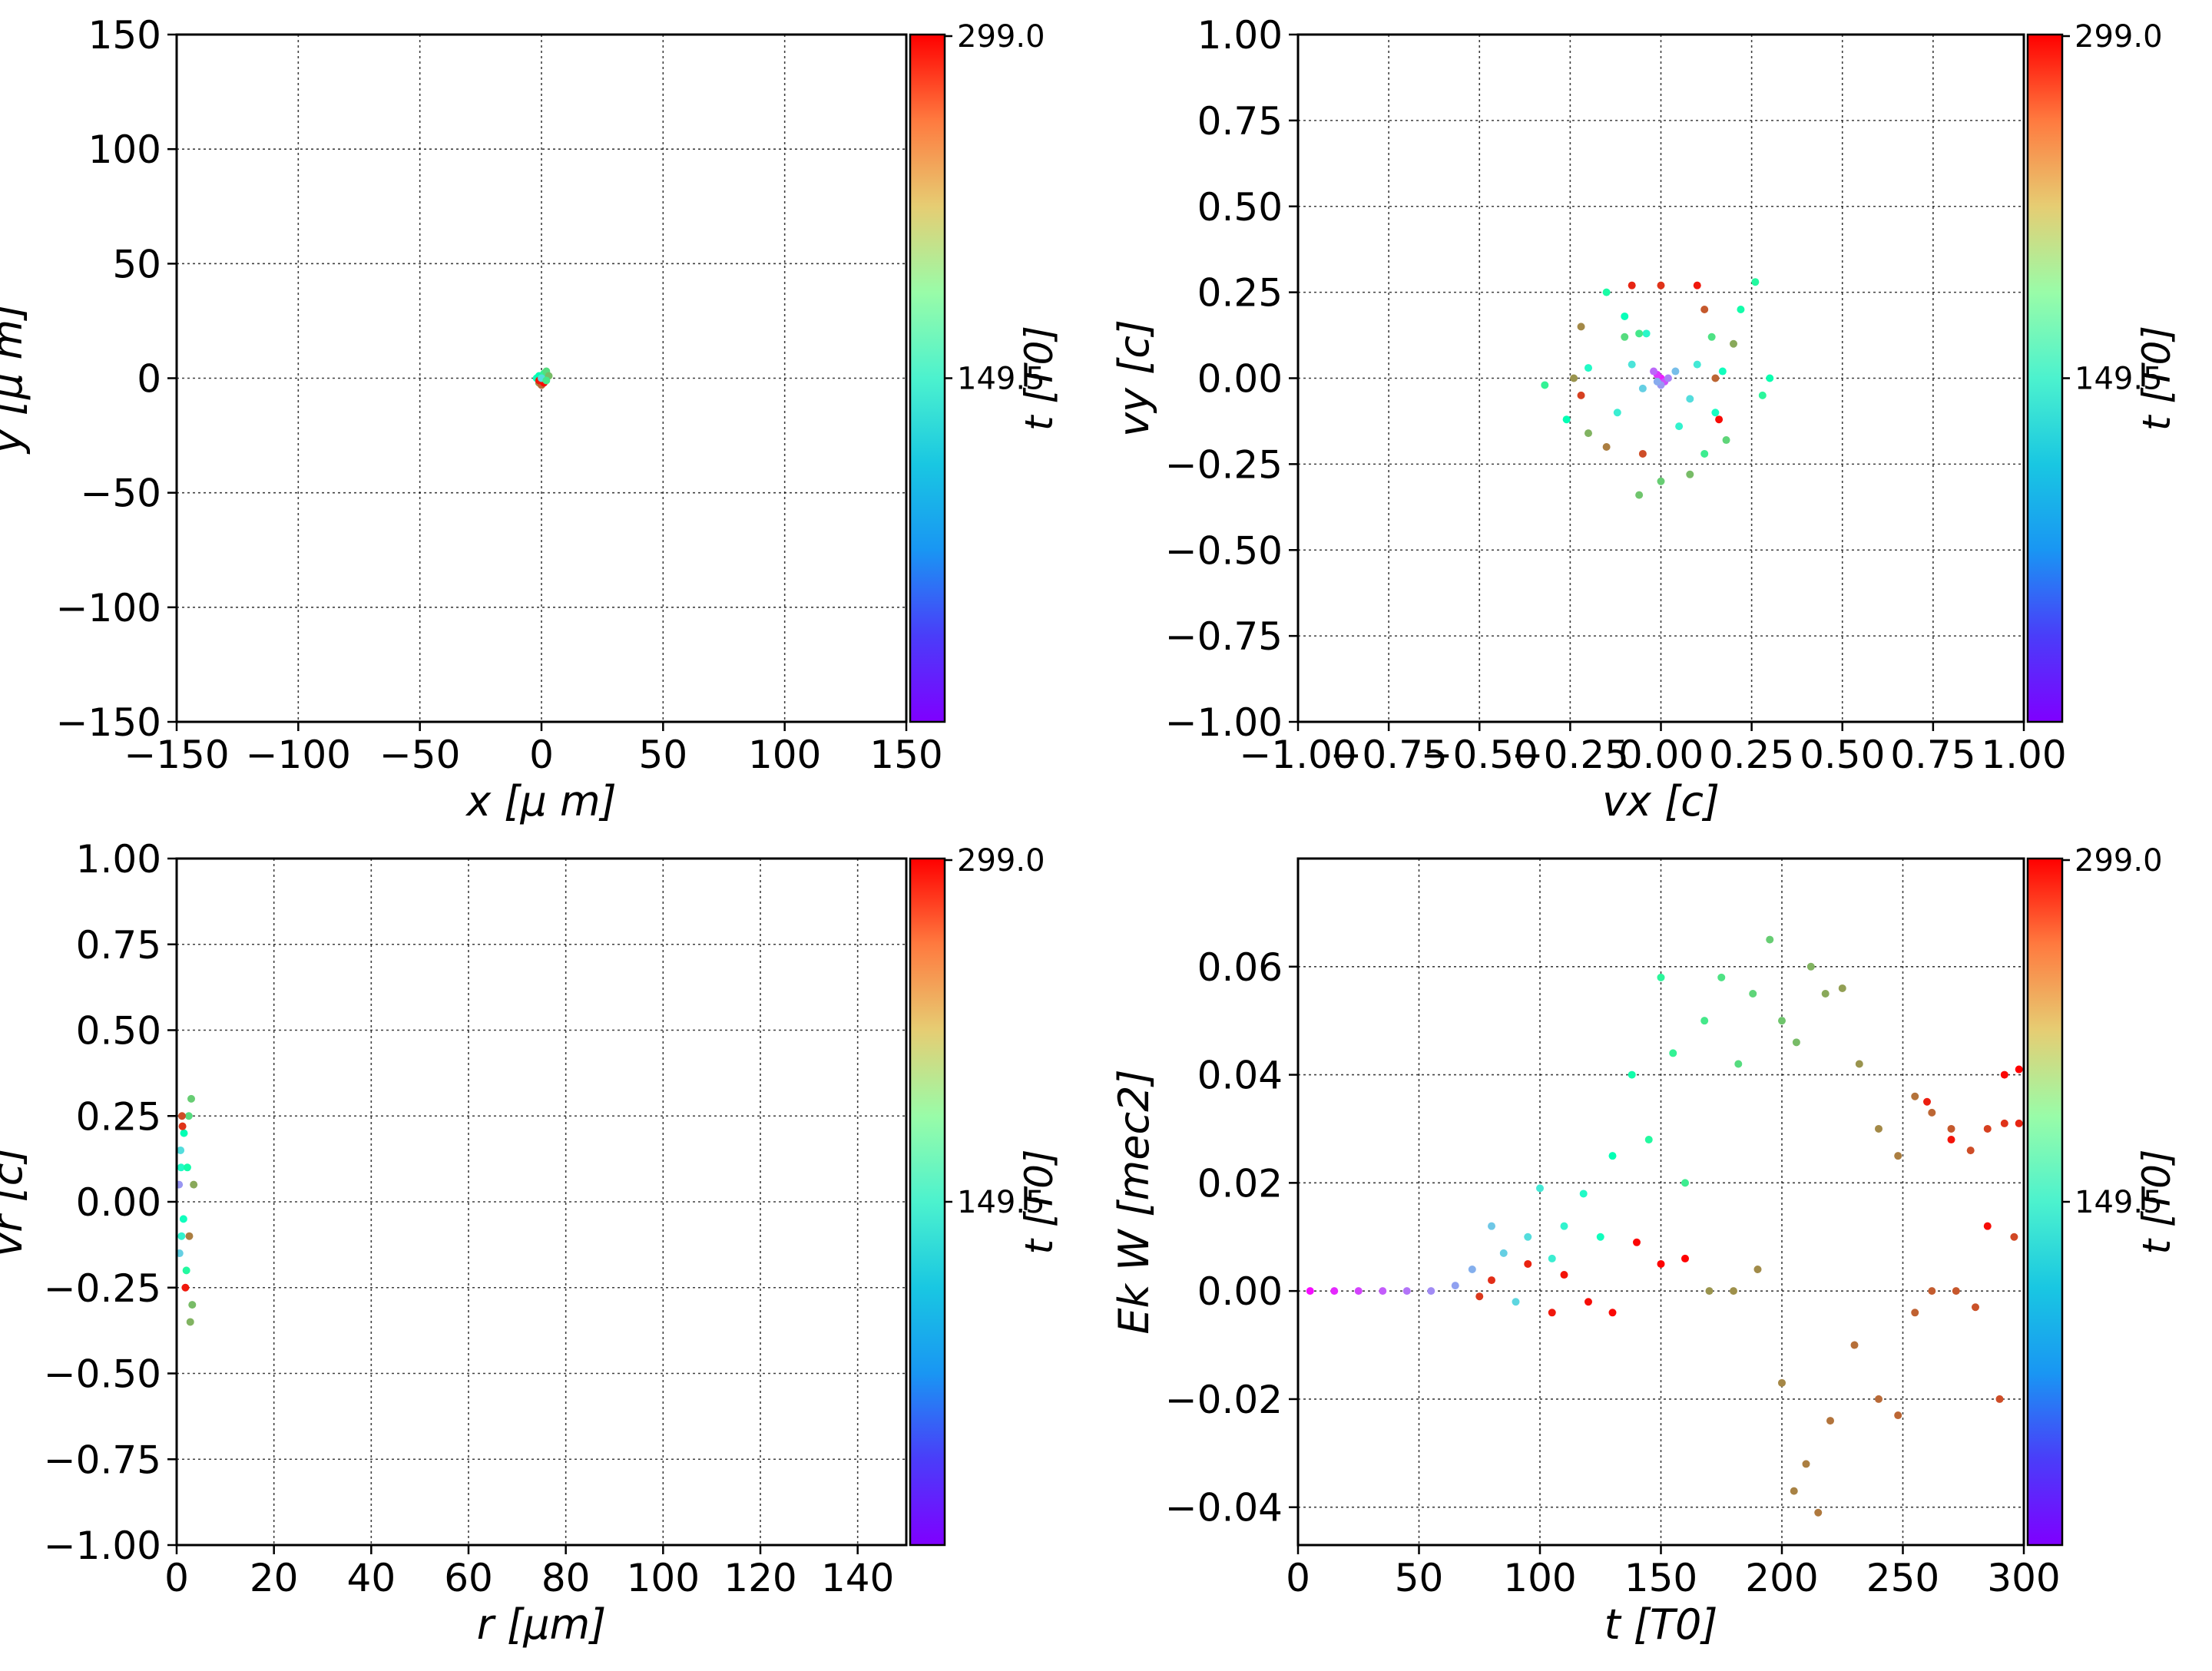 This screenshot has width=2212, height=1671. Describe the element at coordinates (760, 1578) in the screenshot. I see `x-tick-label: 120` at that location.